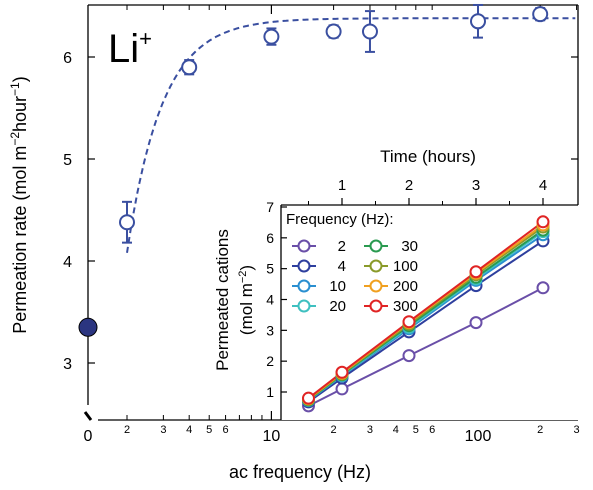 The width and height of the screenshot is (593, 490). Describe the element at coordinates (88, 416) in the screenshot. I see `axis-break-mark` at that location.